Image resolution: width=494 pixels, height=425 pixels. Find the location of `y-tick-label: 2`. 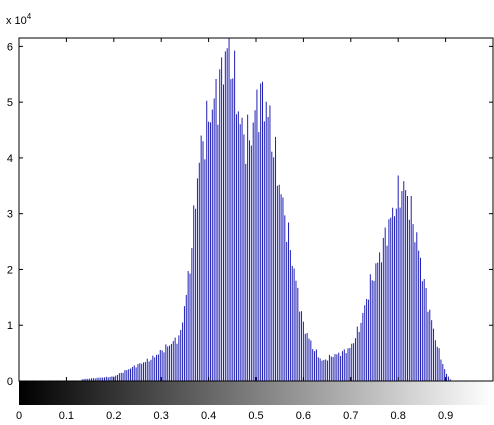

y-tick-label: 2 is located at coordinates (10, 270).